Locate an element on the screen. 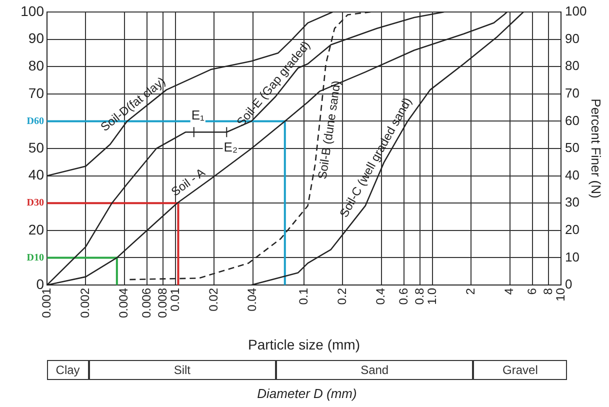  y2-tick-label: 70 is located at coordinates (572, 92).